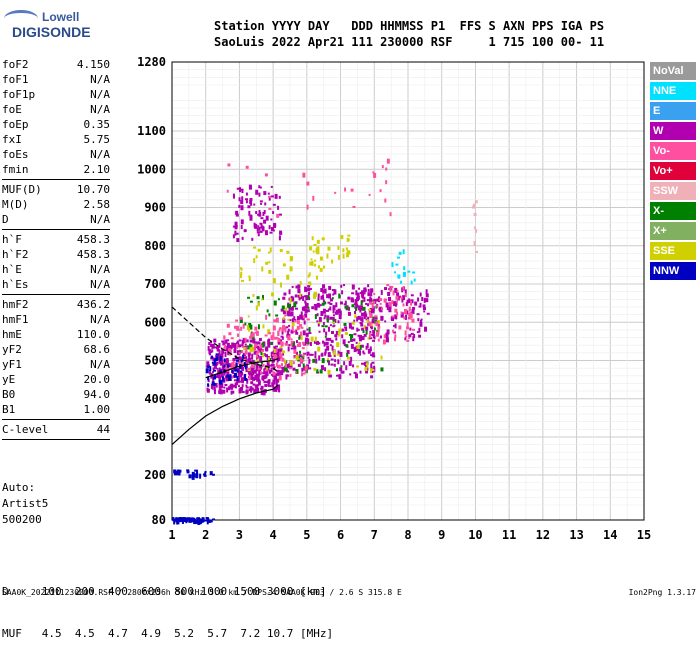 This screenshot has height=655, width=700. What do you see at coordinates (56, 419) in the screenshot?
I see `param-separator` at bounding box center [56, 419].